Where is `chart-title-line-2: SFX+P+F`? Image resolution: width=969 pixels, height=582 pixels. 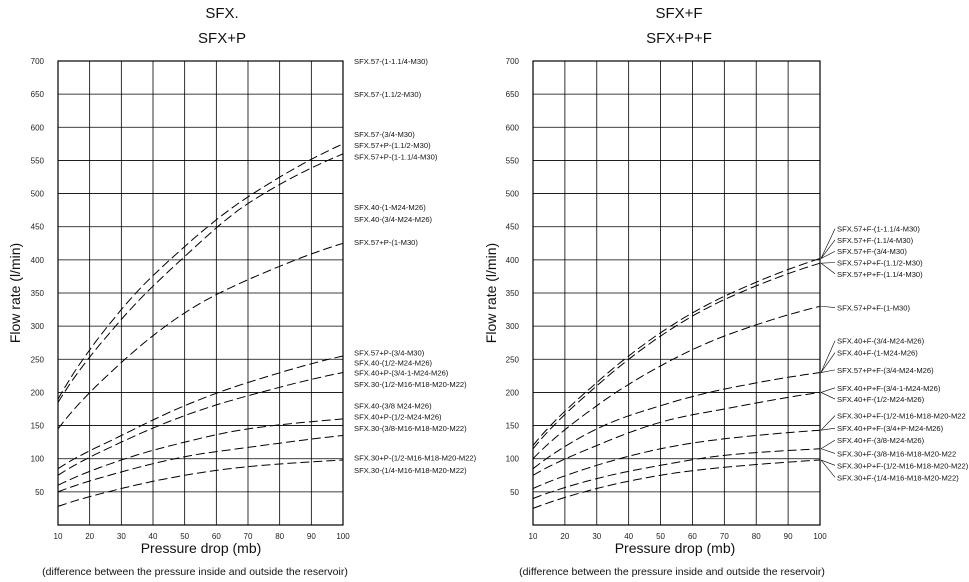 chart-title-line-2: SFX+P+F is located at coordinates (679, 38).